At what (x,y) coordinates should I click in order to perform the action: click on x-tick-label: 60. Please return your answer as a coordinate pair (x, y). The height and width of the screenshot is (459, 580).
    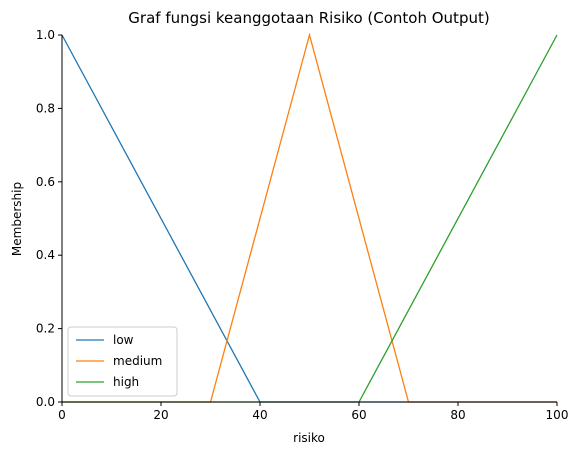
    Looking at the image, I should click on (358, 415).